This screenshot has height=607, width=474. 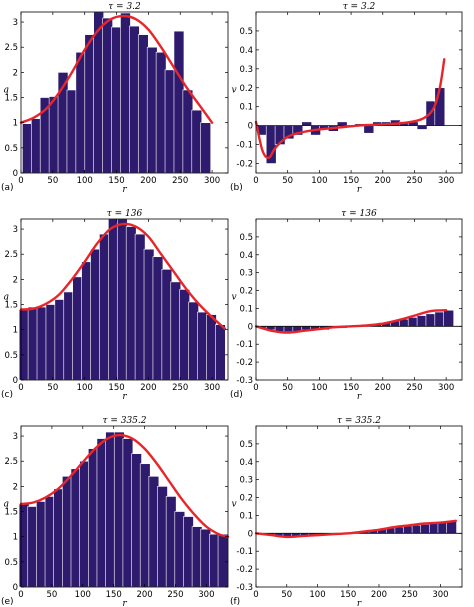 What do you see at coordinates (7, 602) in the screenshot?
I see `panel-label: (e)` at bounding box center [7, 602].